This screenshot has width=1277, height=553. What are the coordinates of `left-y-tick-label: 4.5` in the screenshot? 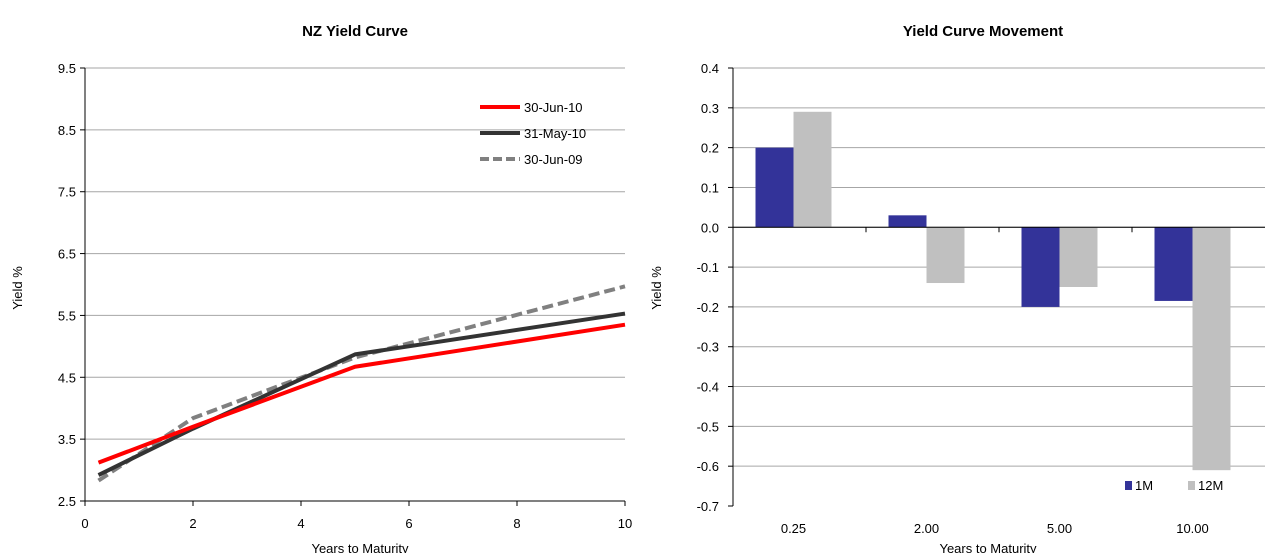 It's located at (67, 377).